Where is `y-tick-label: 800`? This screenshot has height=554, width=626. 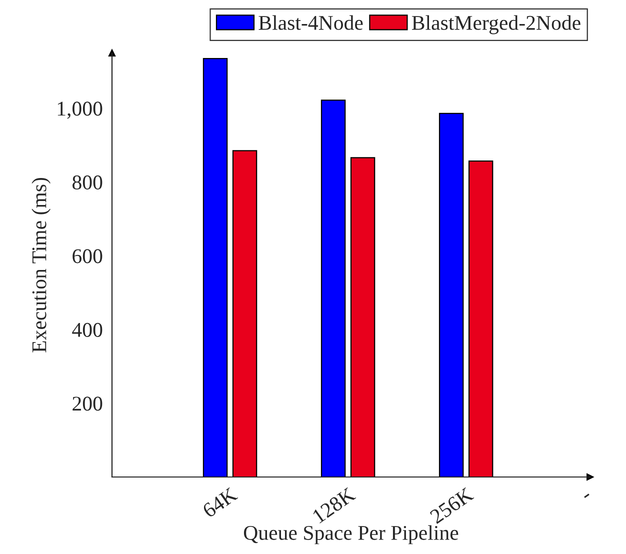 y-tick-label: 800 is located at coordinates (87, 182).